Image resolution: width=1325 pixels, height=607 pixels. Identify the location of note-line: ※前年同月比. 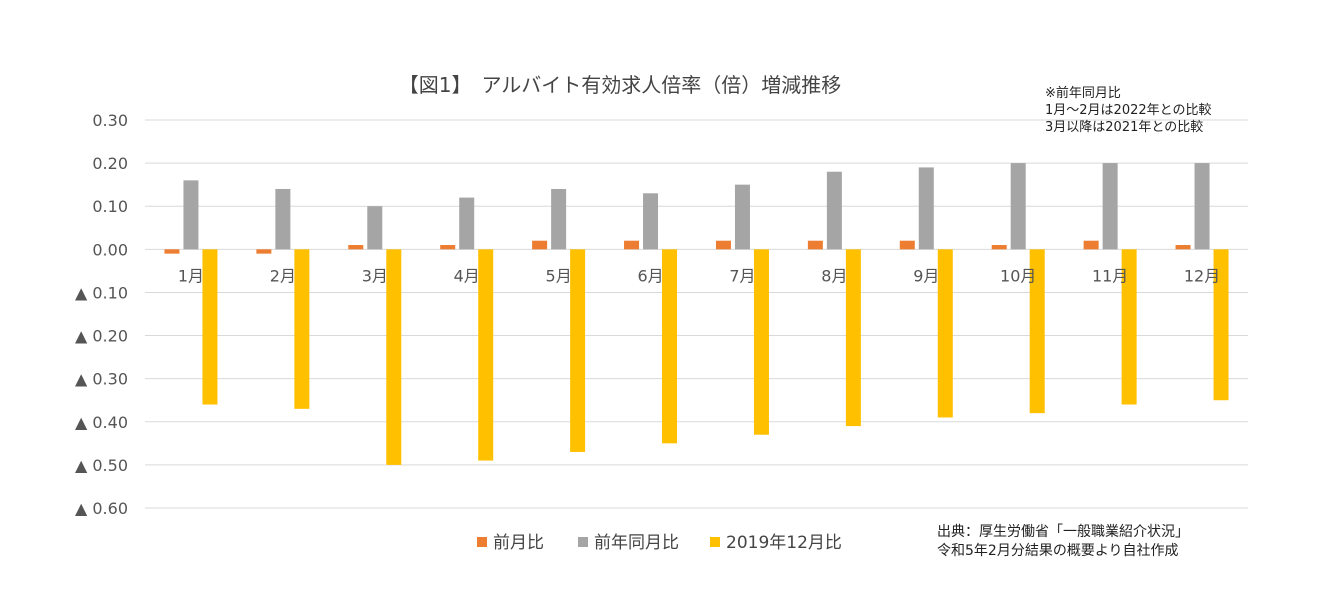
(1083, 93).